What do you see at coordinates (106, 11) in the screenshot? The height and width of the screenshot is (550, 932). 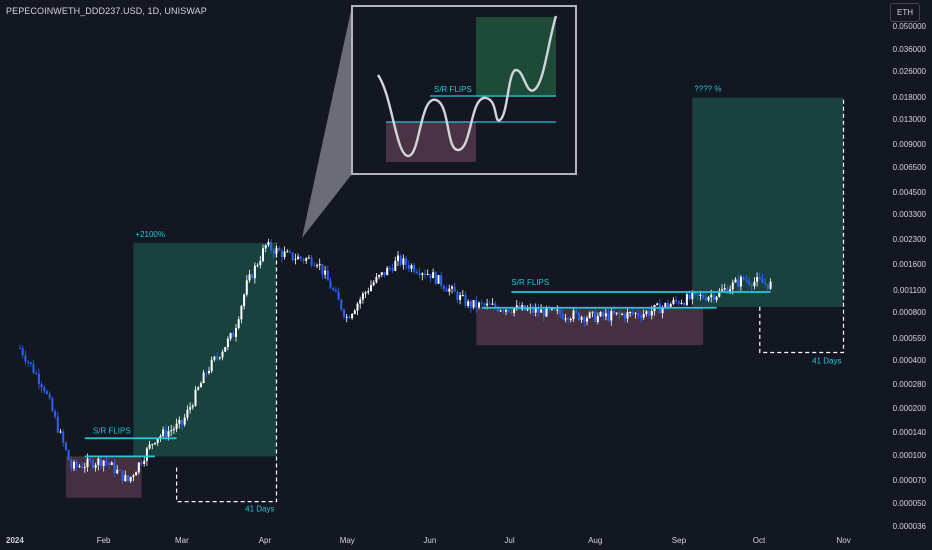 I see `chart-title: PEPECOINWETH_DDD237.USD, 1D, UNISWAP` at bounding box center [106, 11].